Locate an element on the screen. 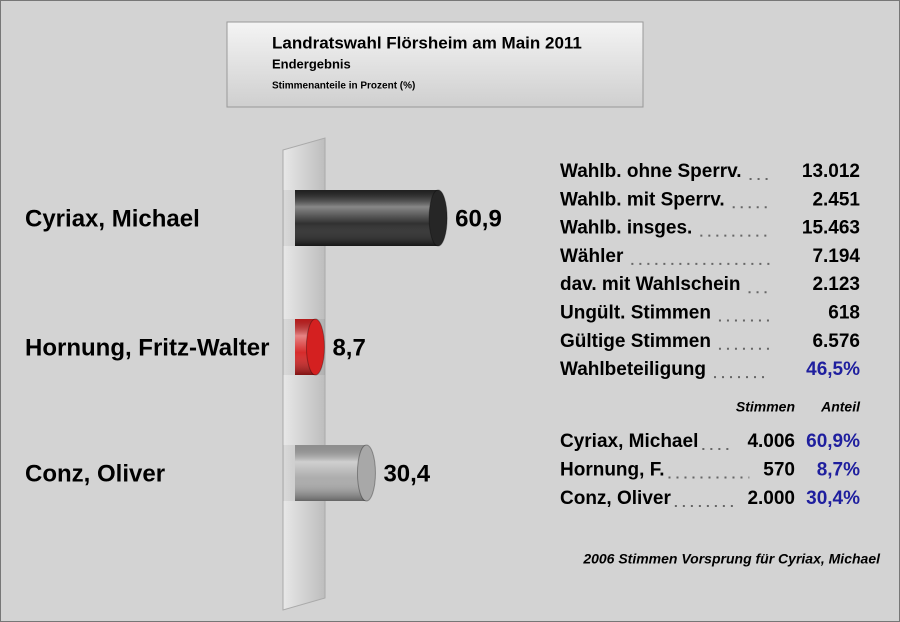  result-name: Conz, Oliver is located at coordinates (615, 498).